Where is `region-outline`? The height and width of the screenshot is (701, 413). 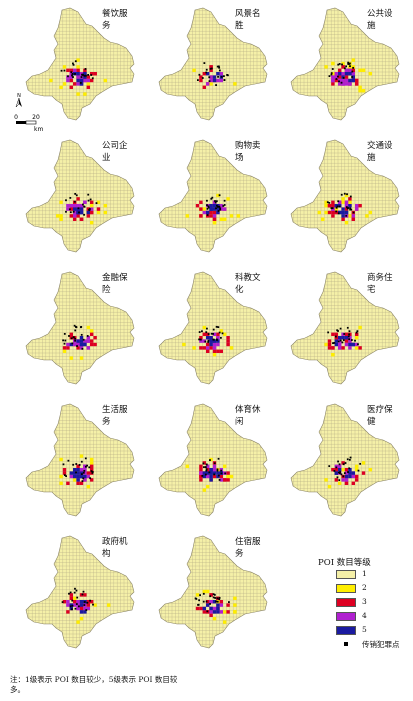
region-outline is located at coordinates (213, 460).